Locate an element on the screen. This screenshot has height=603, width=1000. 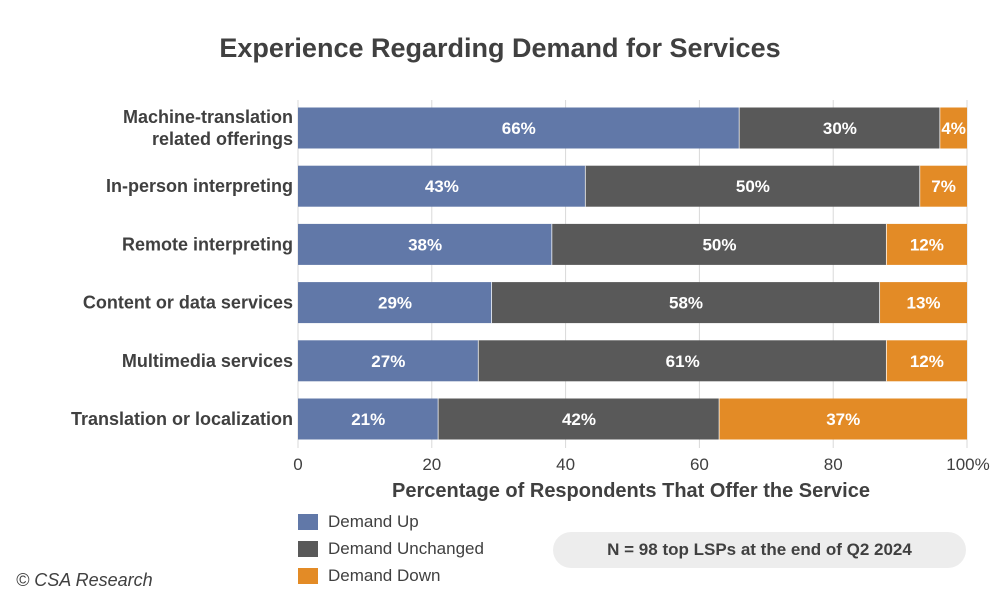
x-tick-label: 0 is located at coordinates (297, 464).